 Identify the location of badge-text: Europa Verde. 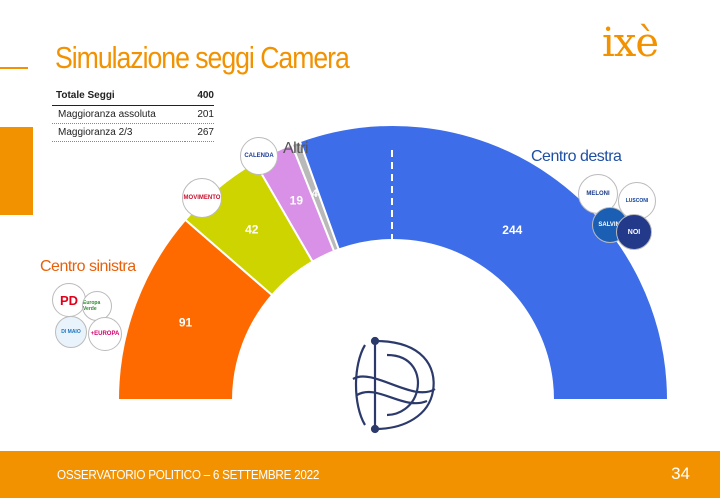
(92, 306).